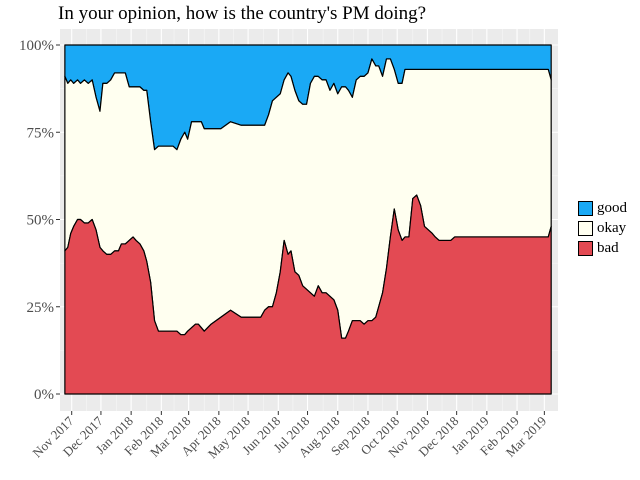  What do you see at coordinates (36, 46) in the screenshot?
I see `y-tick-label: 100%` at bounding box center [36, 46].